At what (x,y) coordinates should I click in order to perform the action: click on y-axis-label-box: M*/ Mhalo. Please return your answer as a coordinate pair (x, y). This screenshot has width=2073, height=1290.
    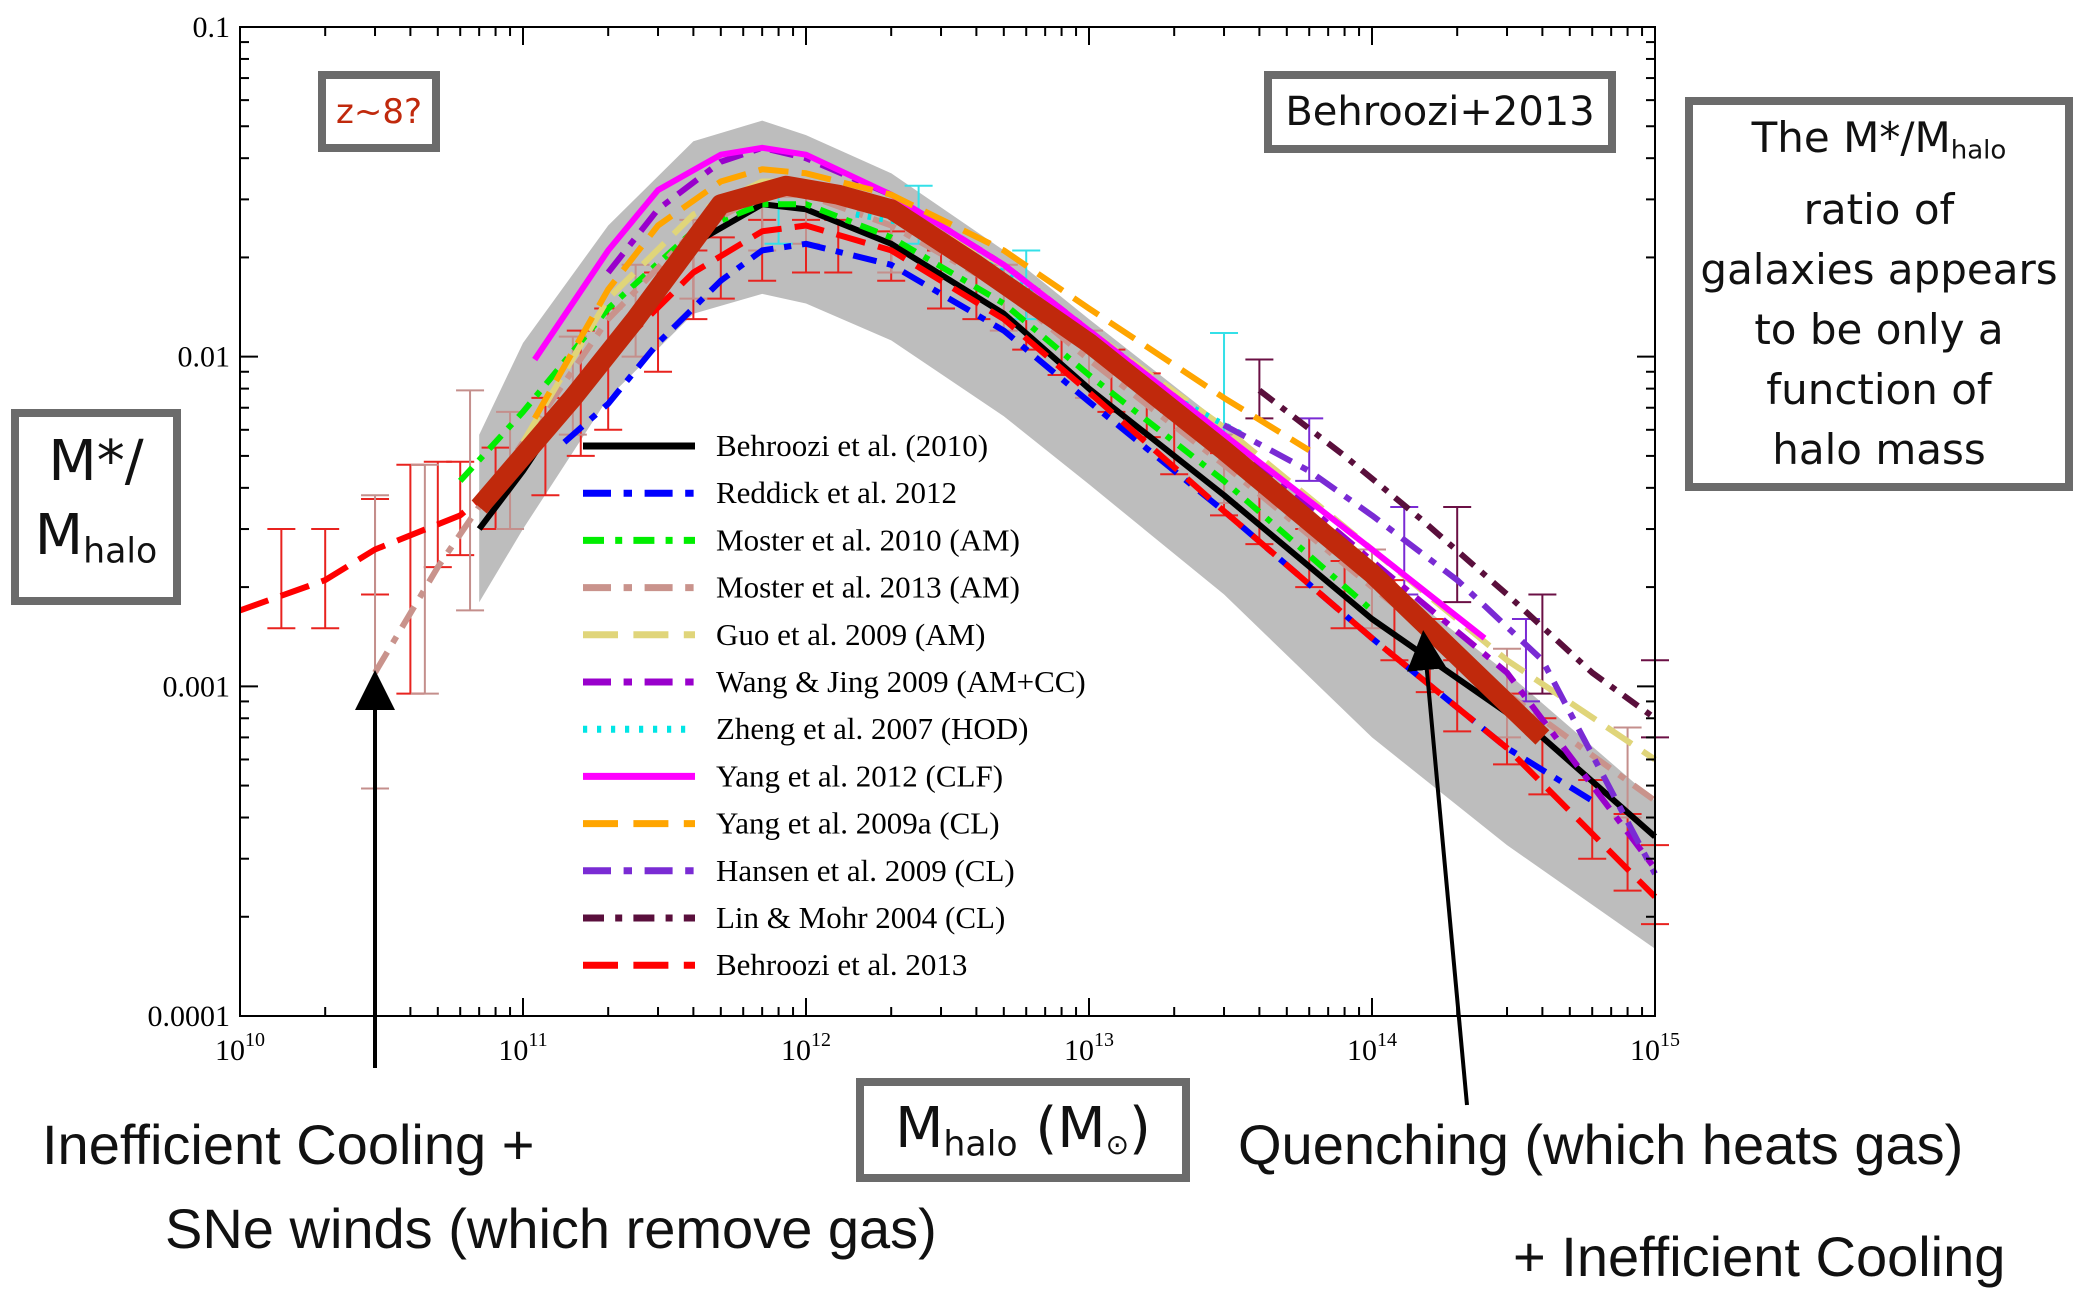
    Looking at the image, I should click on (96, 507).